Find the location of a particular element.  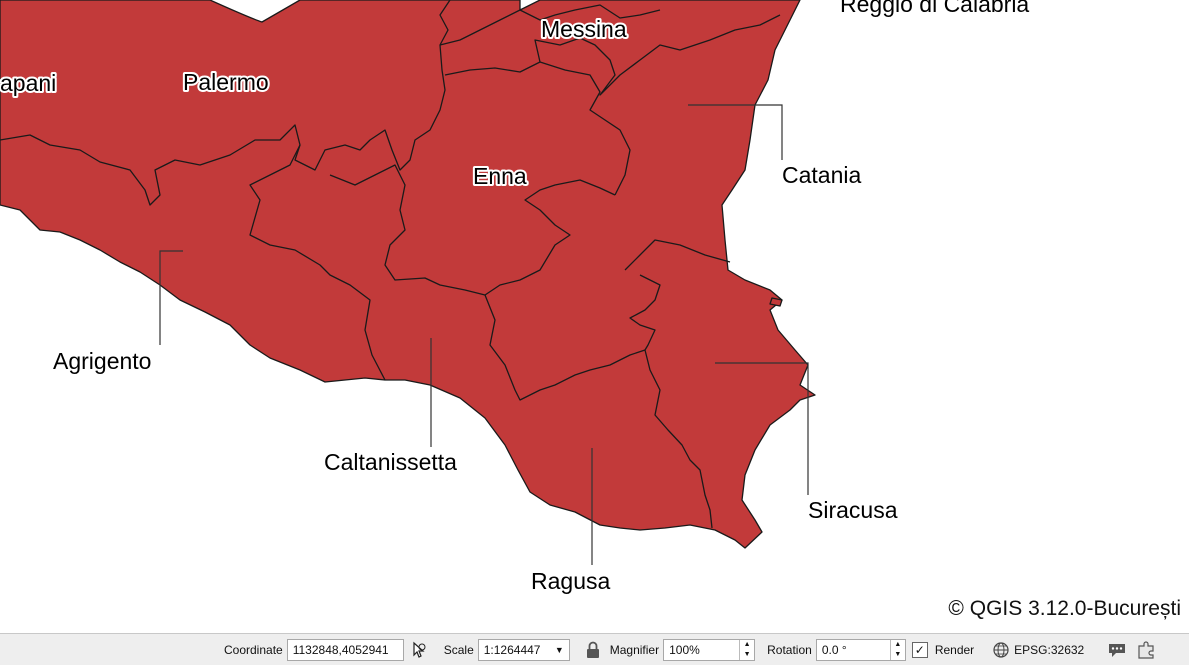

rotation-field: 0.0 ° ▲ ▼ is located at coordinates (860, 649).